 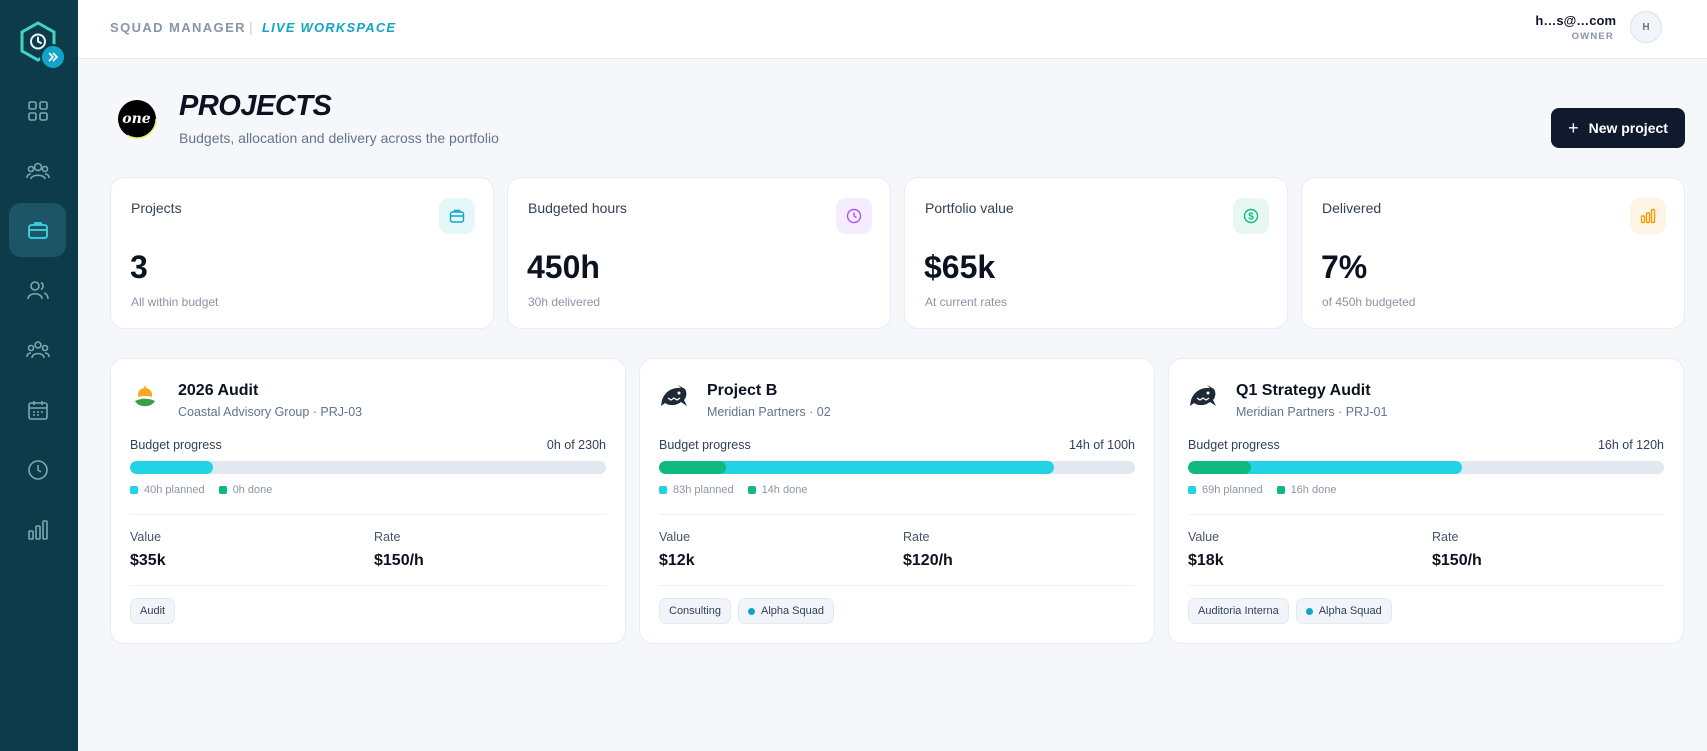 I want to click on progress-legend: 40h planned 0h done, so click(x=201, y=490).